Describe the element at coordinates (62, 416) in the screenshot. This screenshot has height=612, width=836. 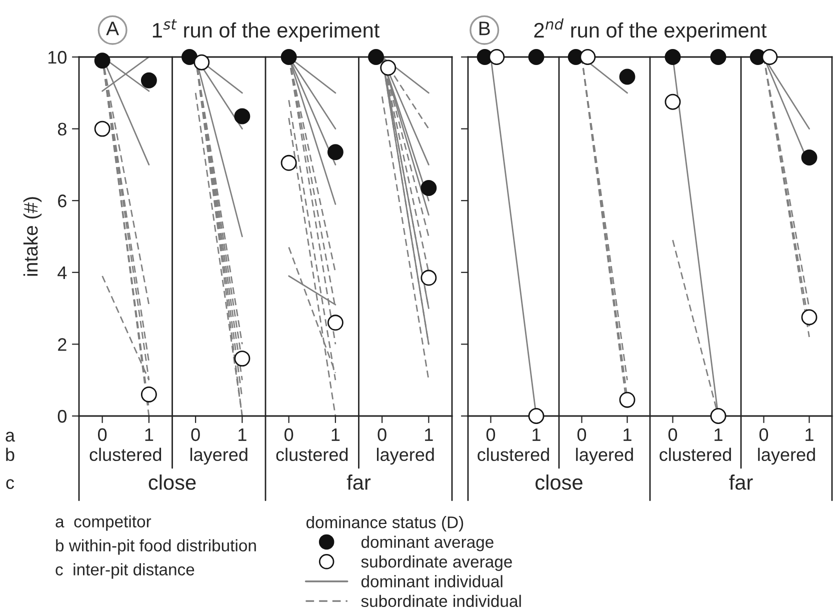
I see `y-tick-label: 0` at that location.